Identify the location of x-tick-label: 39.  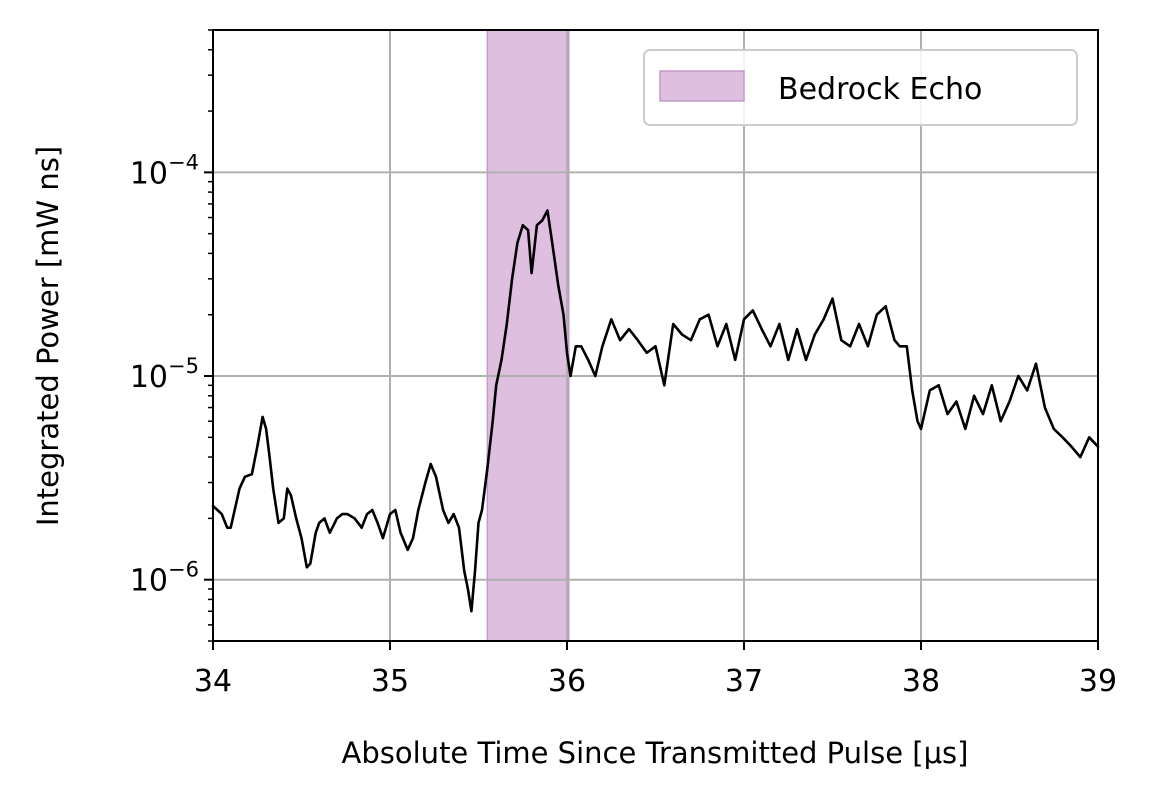
(1098, 681).